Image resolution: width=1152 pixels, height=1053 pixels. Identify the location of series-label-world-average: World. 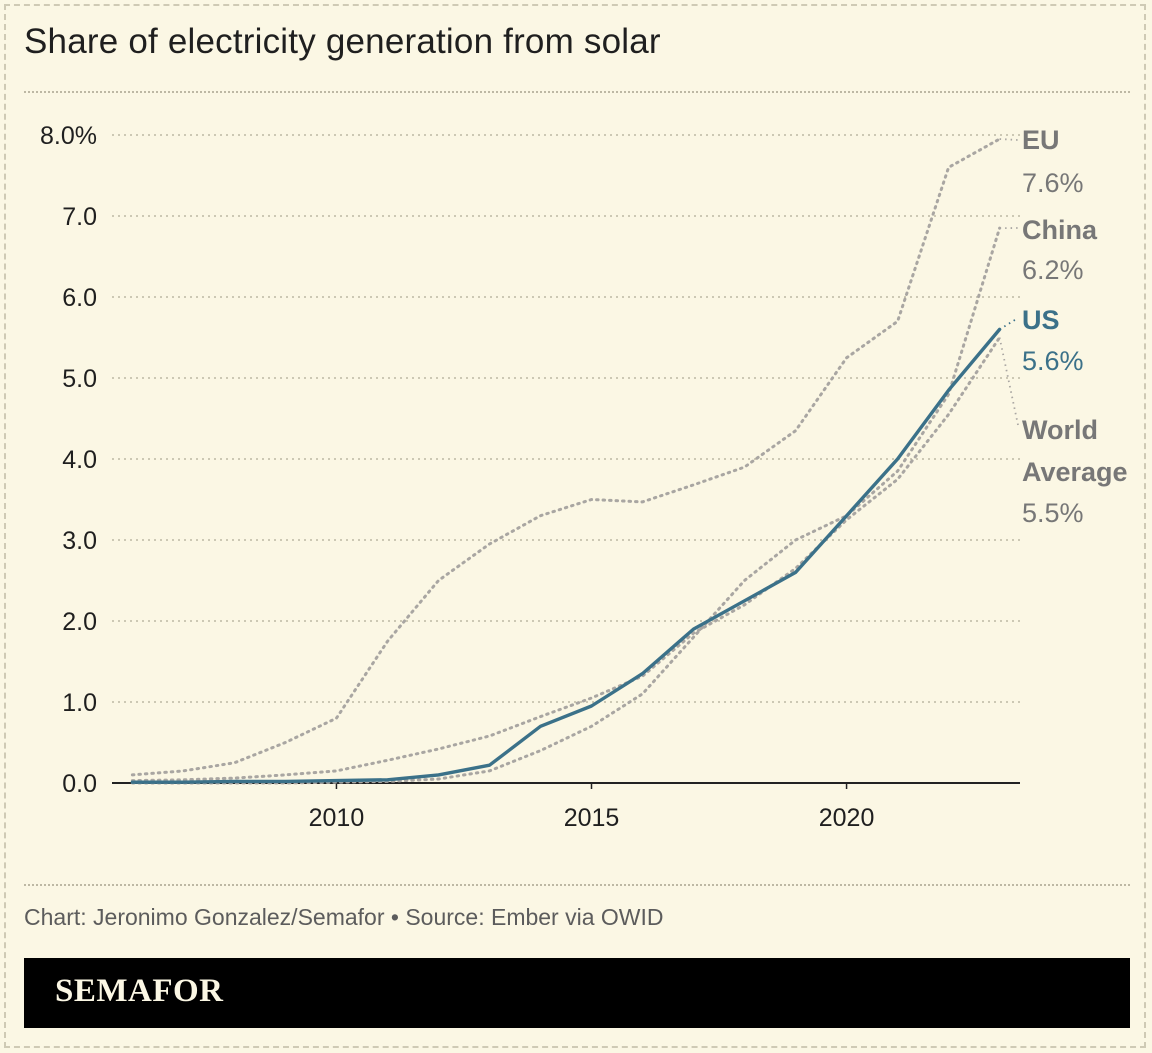
(1060, 430).